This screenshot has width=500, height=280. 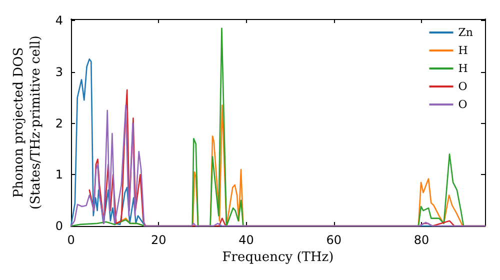 I want to click on x-axis-title: Frequency (THz), so click(x=278, y=257).